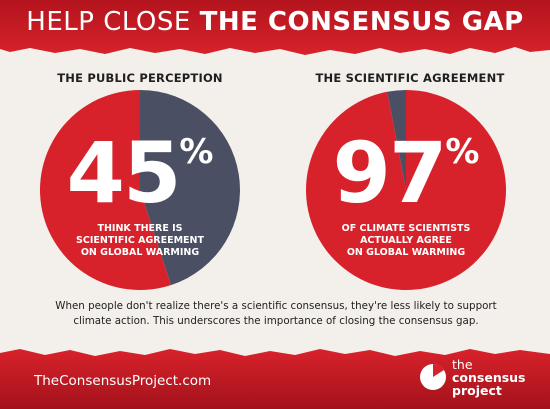  I want to click on page-title-bold: THE CONSENSUS GAP, so click(361, 22).